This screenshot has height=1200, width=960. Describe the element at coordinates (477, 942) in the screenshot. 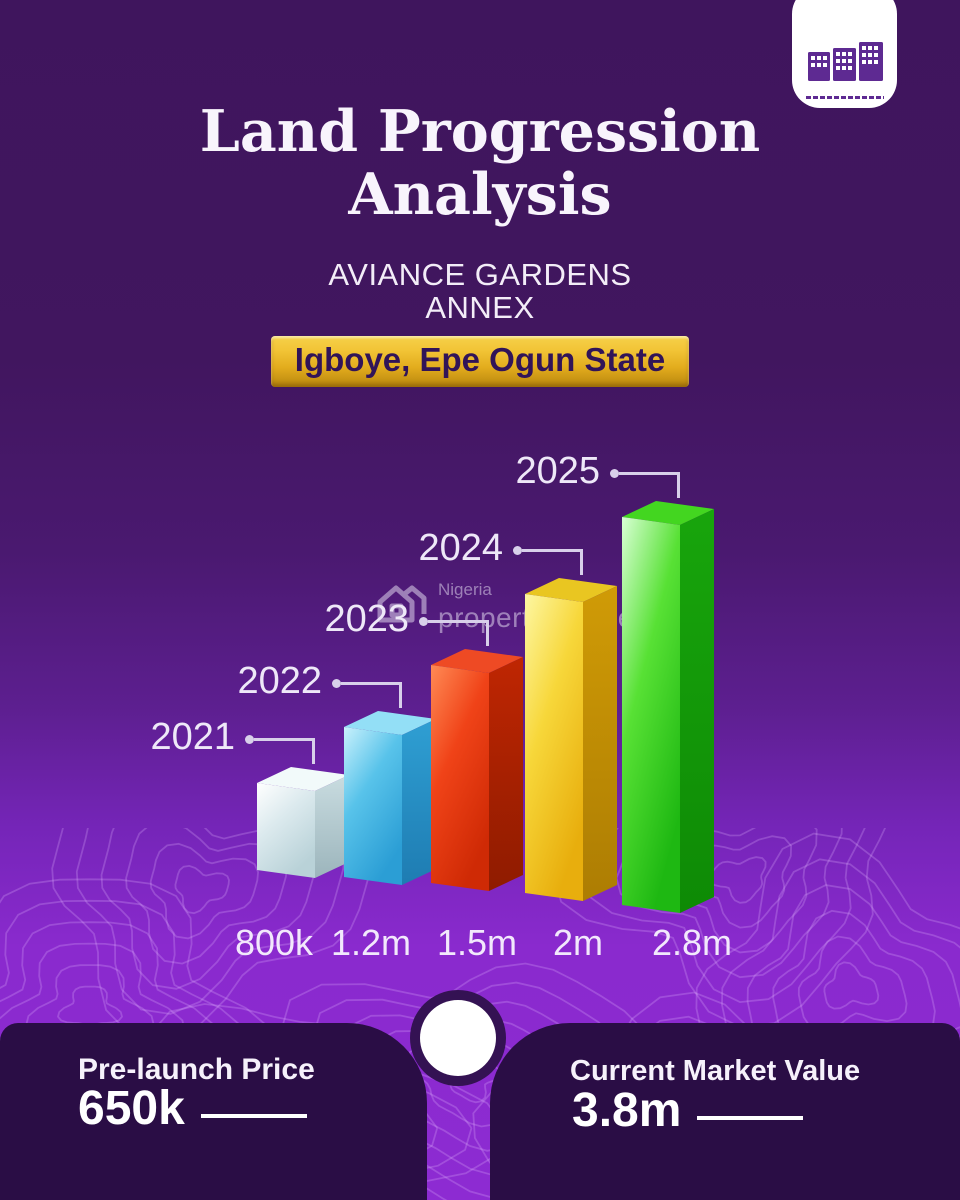

I see `value-label-2023: 1.5m` at that location.